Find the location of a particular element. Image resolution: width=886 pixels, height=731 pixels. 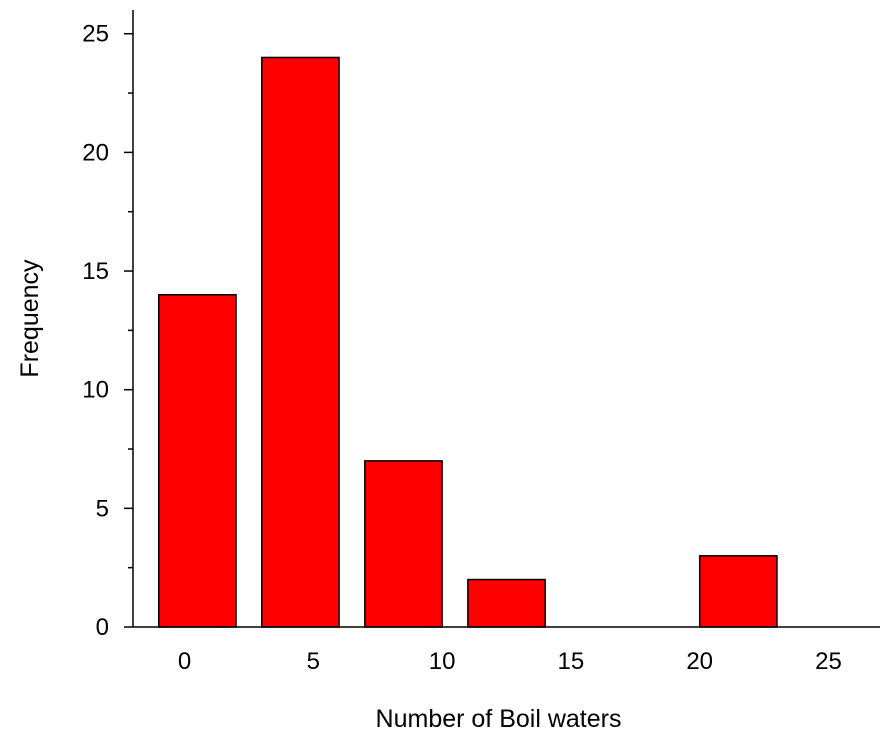

y-tick-label: 5 is located at coordinates (102, 508).